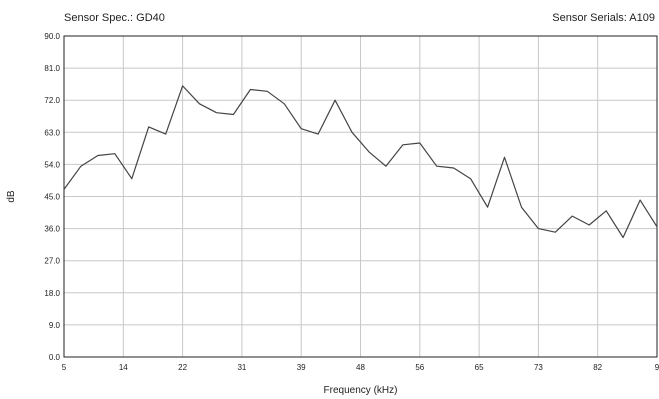 This screenshot has height=399, width=659. What do you see at coordinates (538, 367) in the screenshot?
I see `x-tick-label: 73` at bounding box center [538, 367].